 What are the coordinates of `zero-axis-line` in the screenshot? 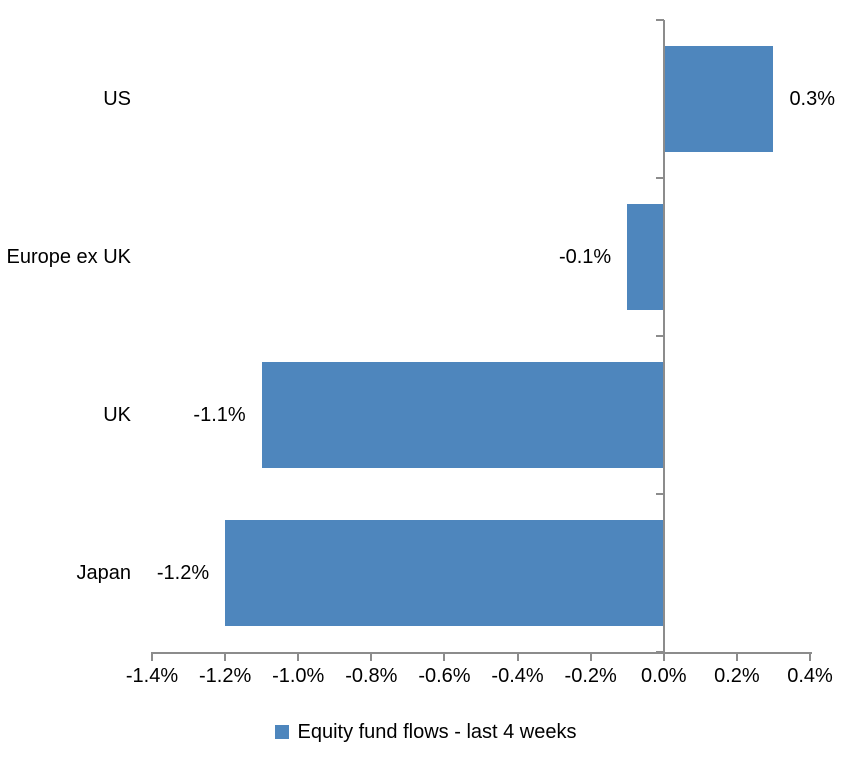 It's located at (663, 339).